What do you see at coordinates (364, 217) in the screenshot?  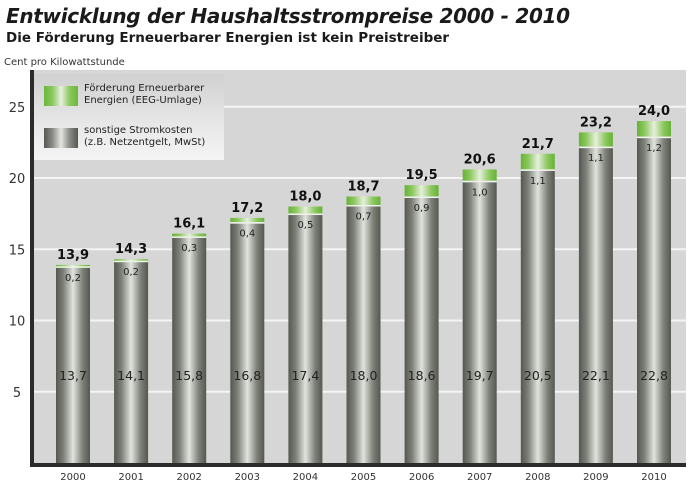 I see `eeg-label-2005: 0,7` at bounding box center [364, 217].